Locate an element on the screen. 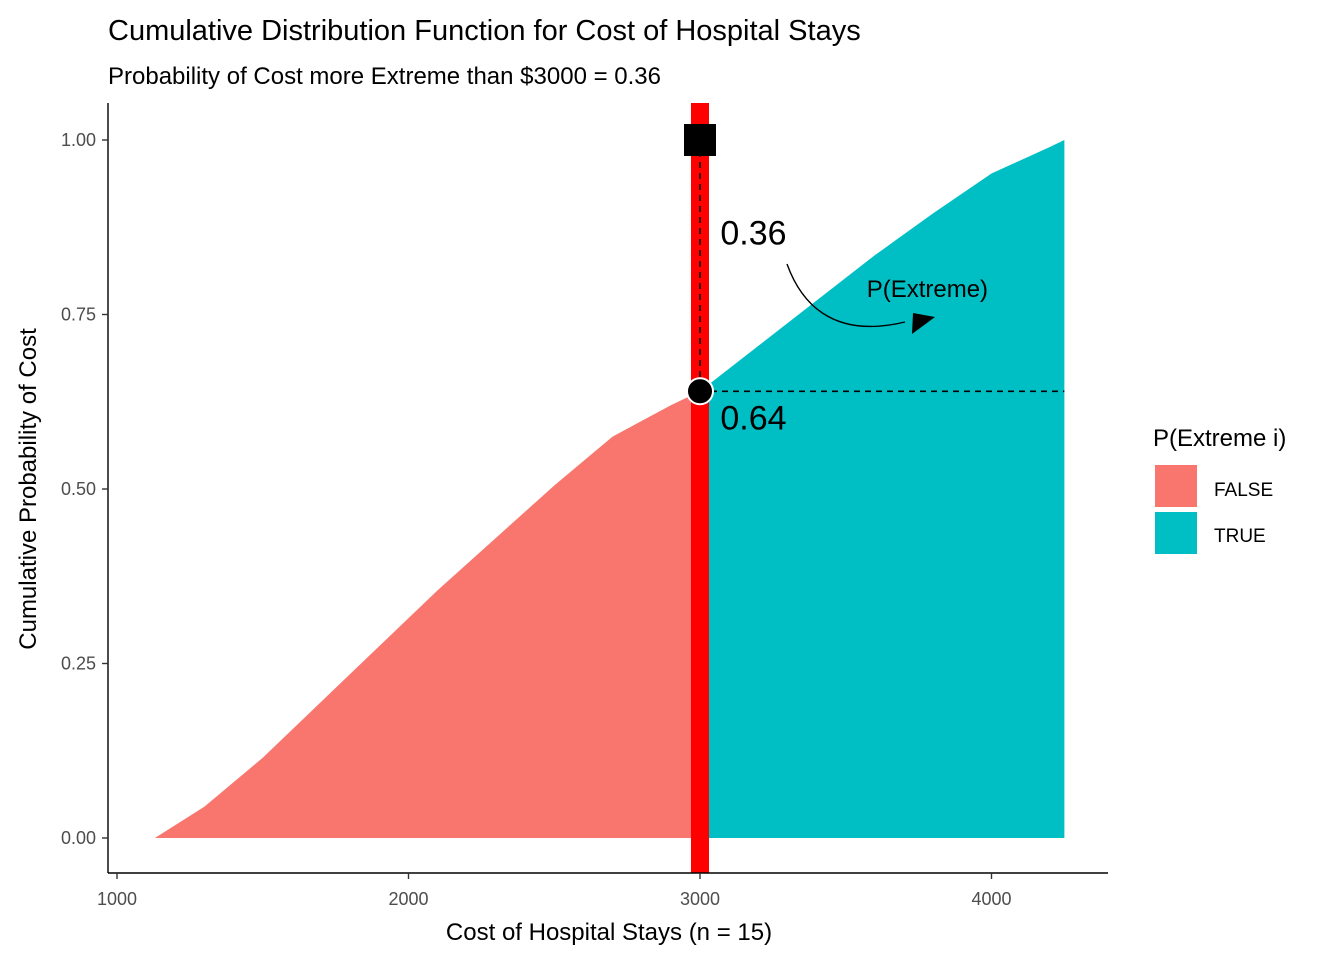 The width and height of the screenshot is (1344, 960). legend-key-true is located at coordinates (1176, 533).